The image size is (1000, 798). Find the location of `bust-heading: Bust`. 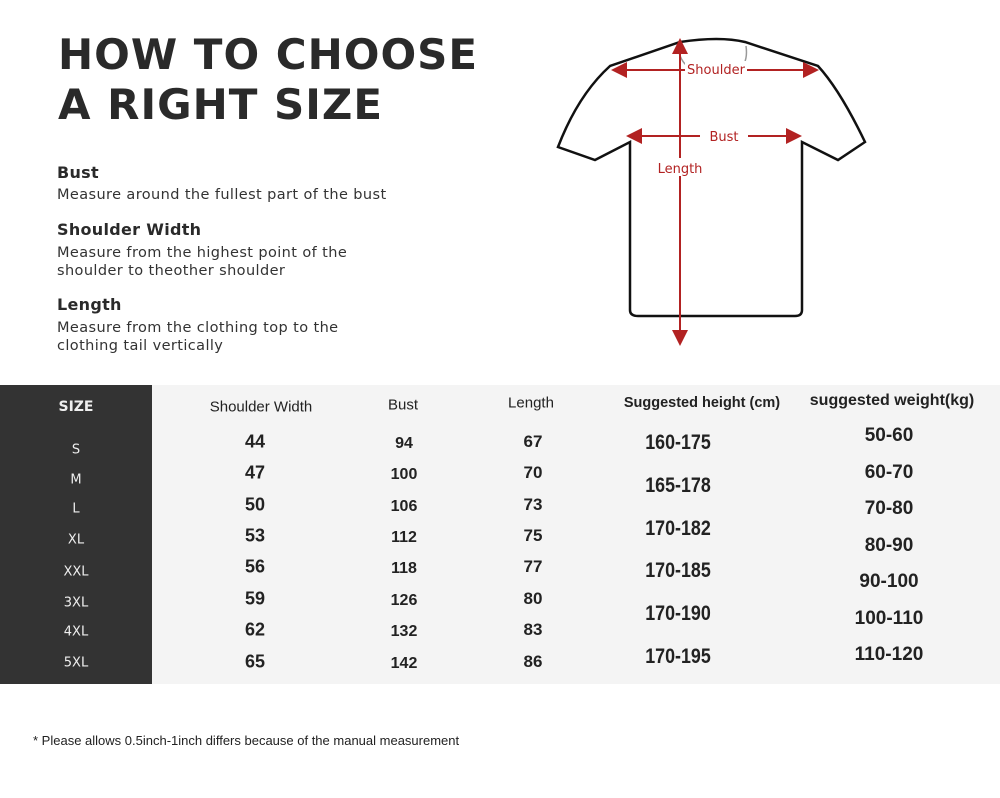

bust-heading: Bust is located at coordinates (78, 172).